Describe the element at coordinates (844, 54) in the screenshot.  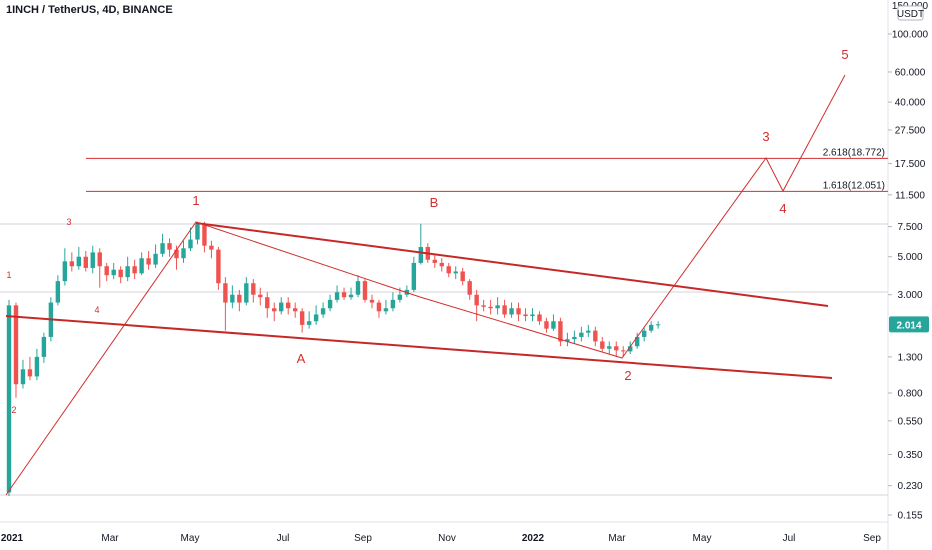
I see `wave-label: 5` at that location.